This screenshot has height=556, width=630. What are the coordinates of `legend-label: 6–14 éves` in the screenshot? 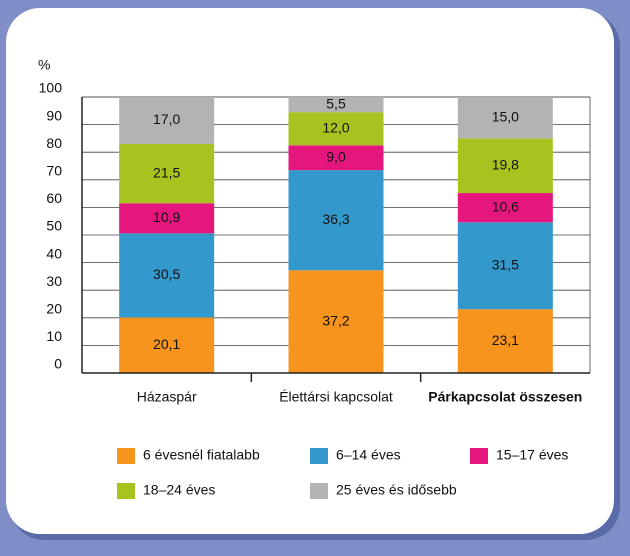 It's located at (368, 455).